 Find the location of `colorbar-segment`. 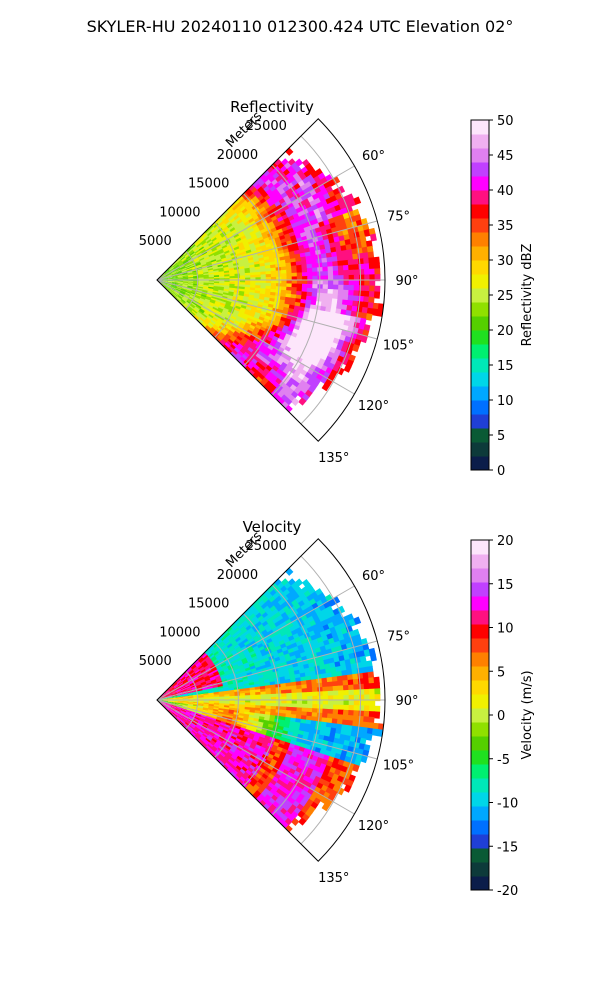

colorbar-segment is located at coordinates (480, 365).